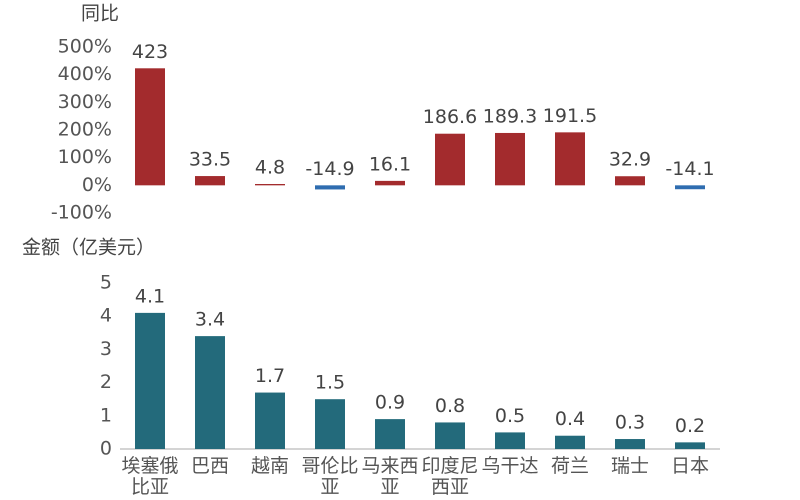  Describe the element at coordinates (85, 130) in the screenshot. I see `y-tick-label: 200%` at that location.